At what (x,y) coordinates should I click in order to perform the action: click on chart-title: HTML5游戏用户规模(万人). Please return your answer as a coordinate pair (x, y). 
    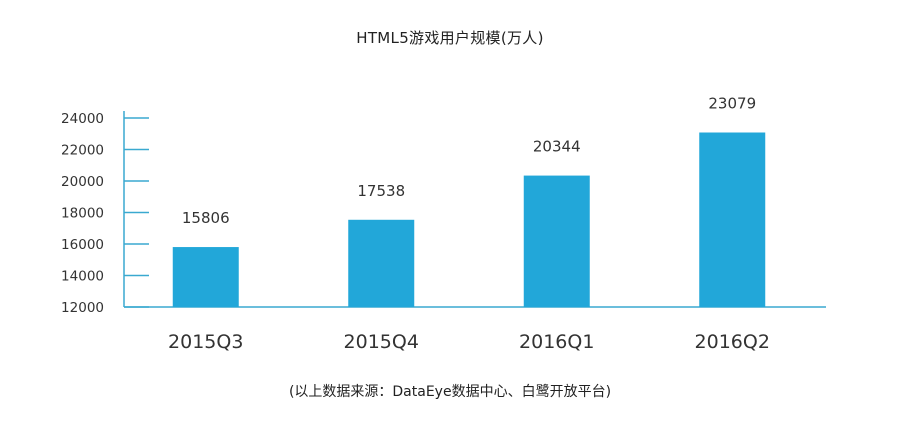
    Looking at the image, I should click on (450, 38).